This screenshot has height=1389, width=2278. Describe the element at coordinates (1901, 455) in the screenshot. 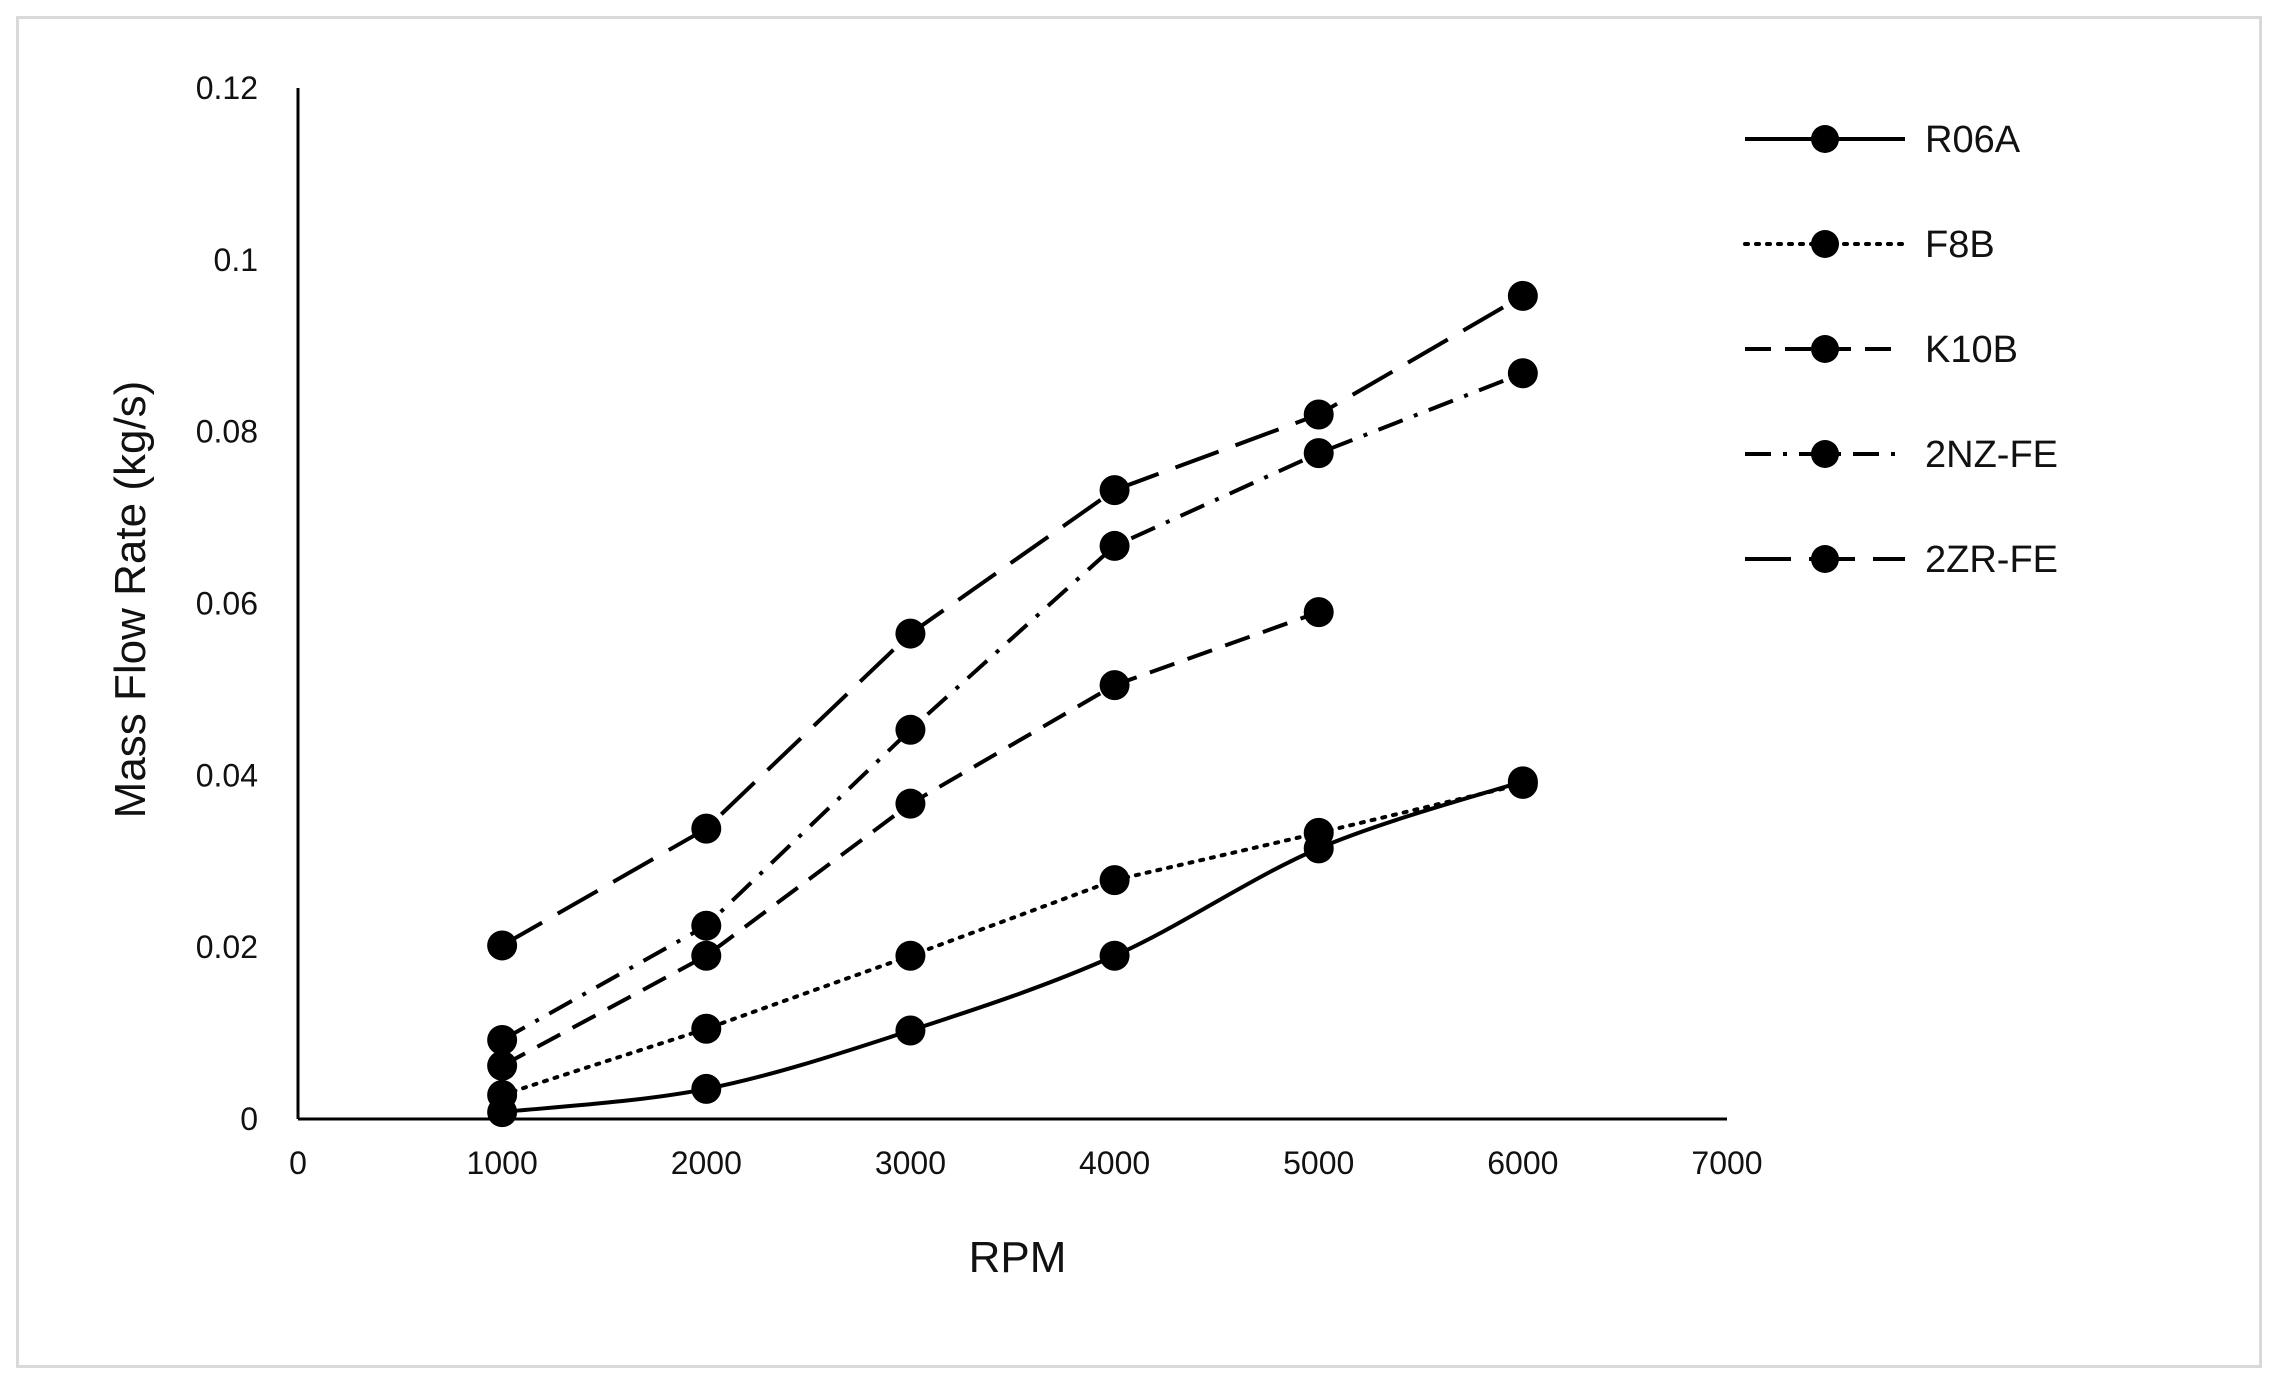

I see `legend-item-2nz-fe: 2NZ-FE` at that location.